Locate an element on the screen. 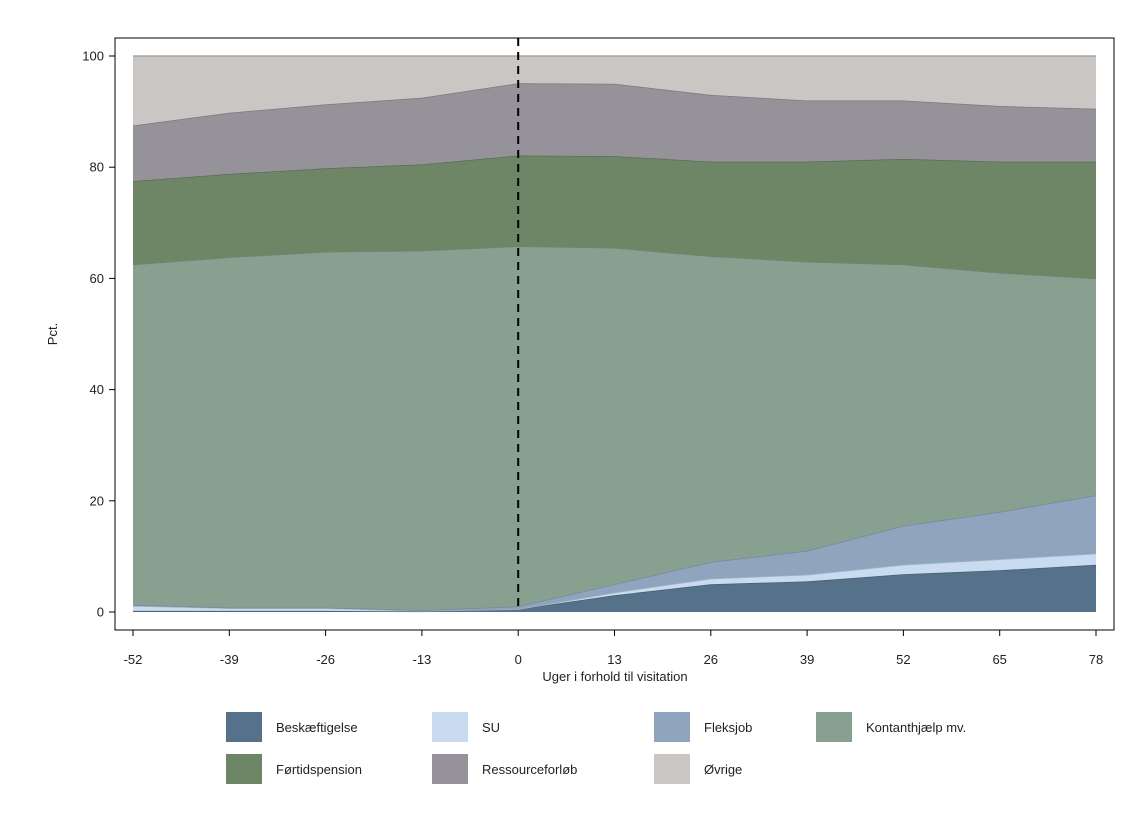  x-tick-label-3: -13 is located at coordinates (422, 659).